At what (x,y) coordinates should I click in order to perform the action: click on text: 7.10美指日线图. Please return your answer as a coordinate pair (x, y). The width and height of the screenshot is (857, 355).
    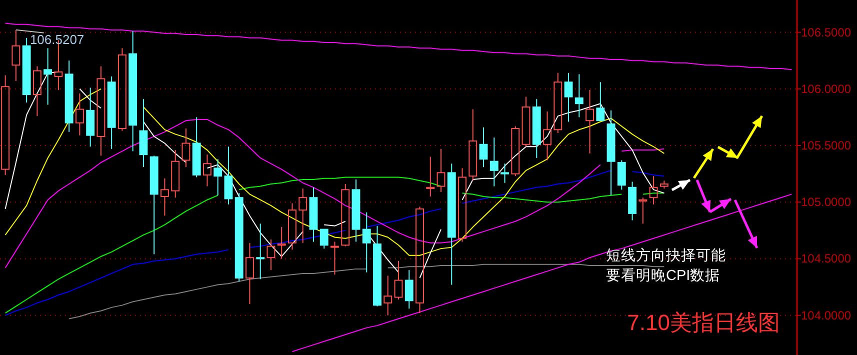
    Looking at the image, I should click on (703, 322).